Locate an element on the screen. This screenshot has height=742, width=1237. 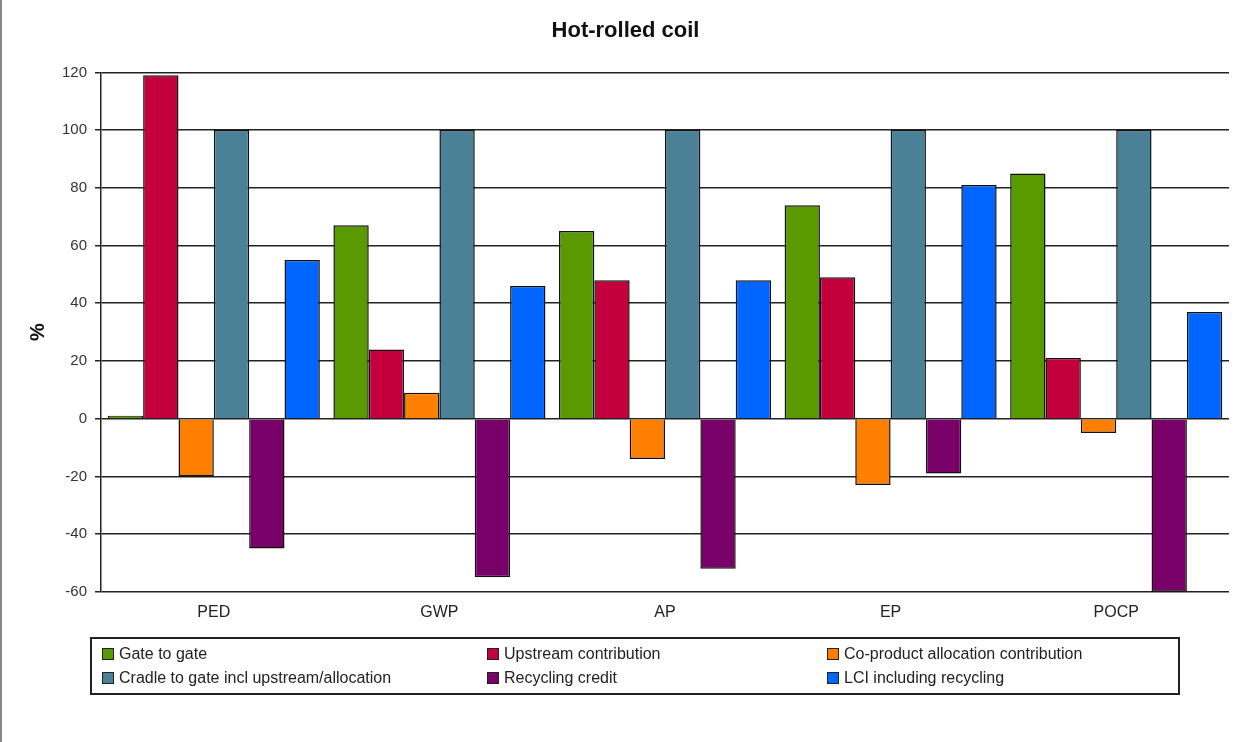
y-tick-label: 120 is located at coordinates (75, 71).